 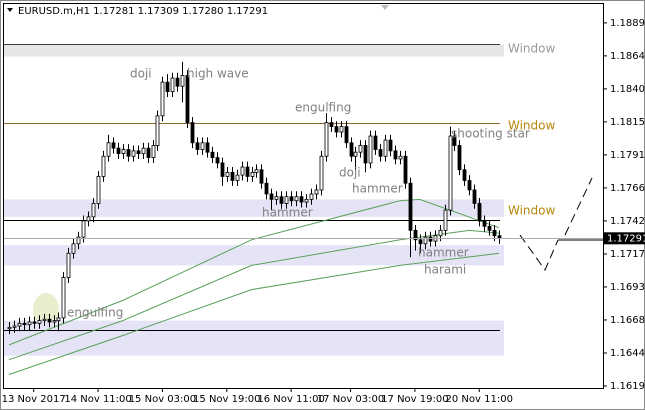 I want to click on x-tick-label: 13 Nov 2017, so click(x=34, y=399).